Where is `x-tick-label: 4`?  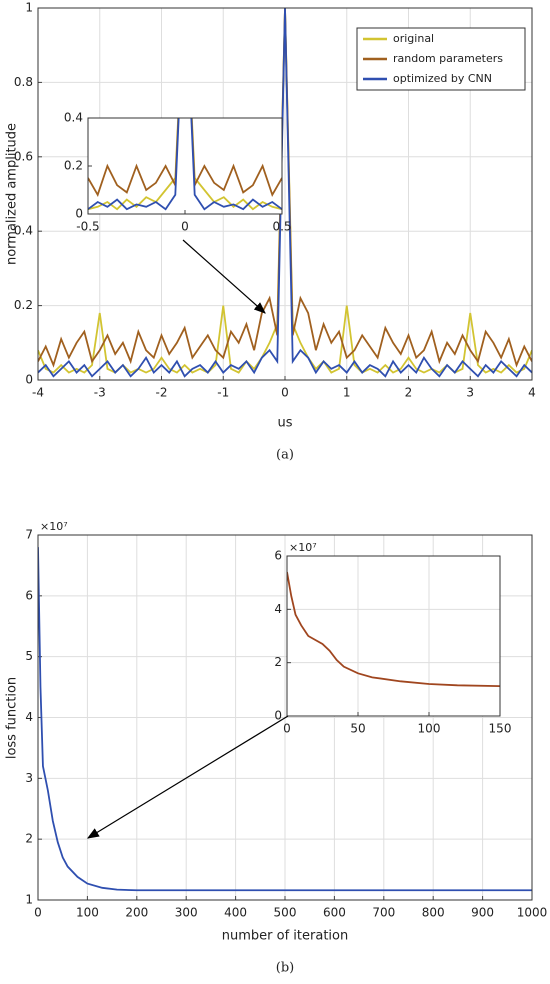 x-tick-label: 4 is located at coordinates (532, 393).